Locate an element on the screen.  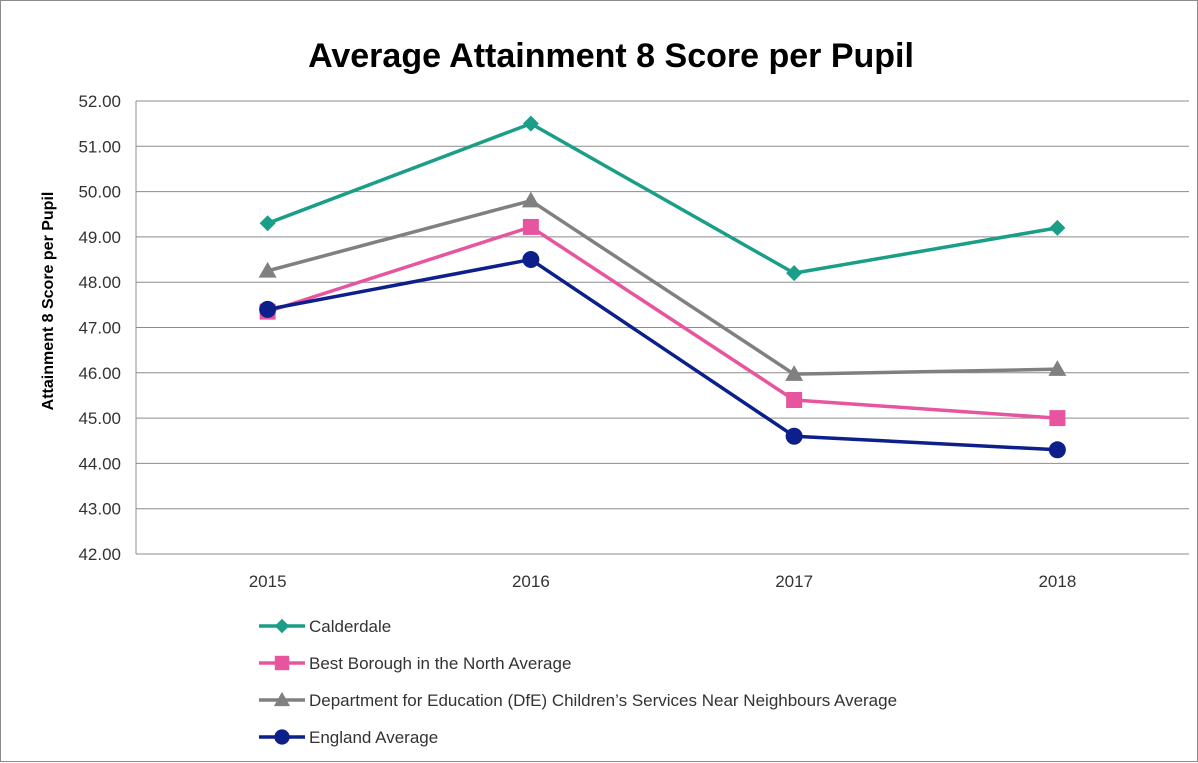
series-line is located at coordinates (662, 198).